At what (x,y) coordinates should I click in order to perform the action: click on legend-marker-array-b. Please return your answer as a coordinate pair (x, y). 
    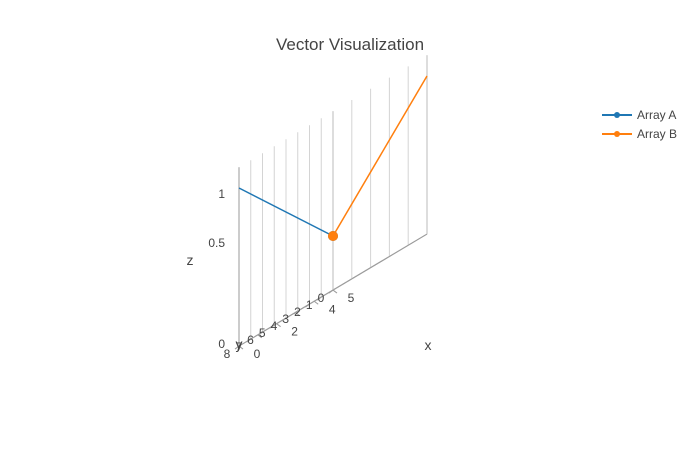
    Looking at the image, I should click on (617, 134).